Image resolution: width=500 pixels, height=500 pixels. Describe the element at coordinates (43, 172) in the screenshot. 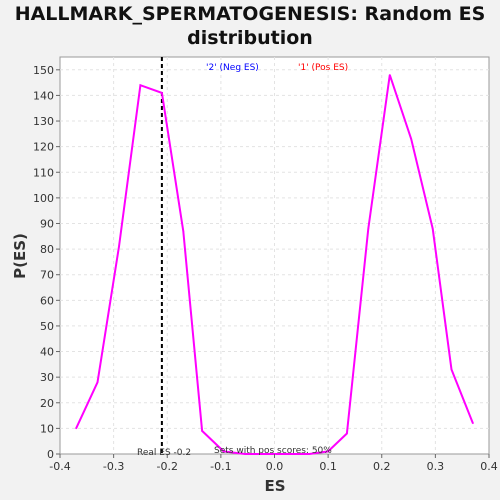

I see `y-tick-label: 110` at that location.